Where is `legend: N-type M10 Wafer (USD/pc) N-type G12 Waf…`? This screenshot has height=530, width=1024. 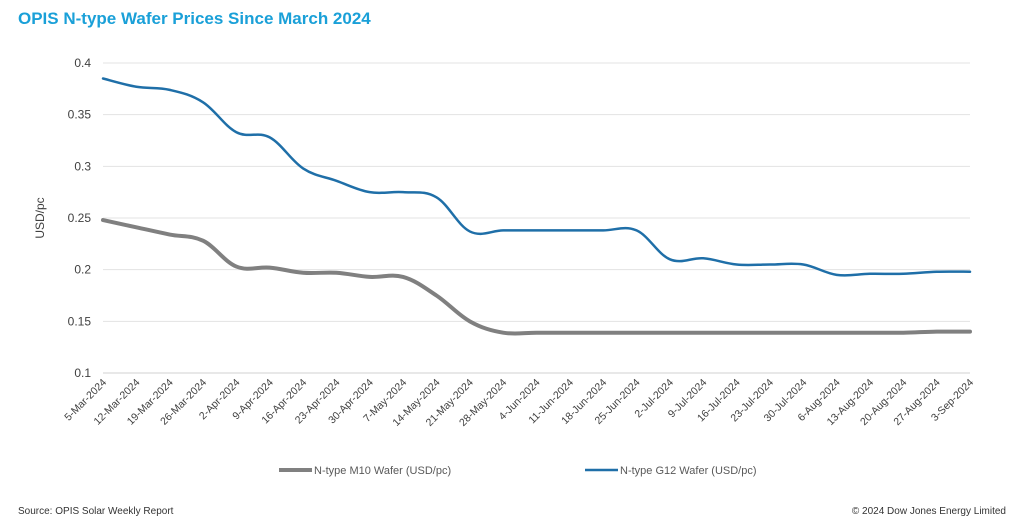
legend: N-type M10 Wafer (USD/pc) N-type G12 Waf… is located at coordinates (518, 471).